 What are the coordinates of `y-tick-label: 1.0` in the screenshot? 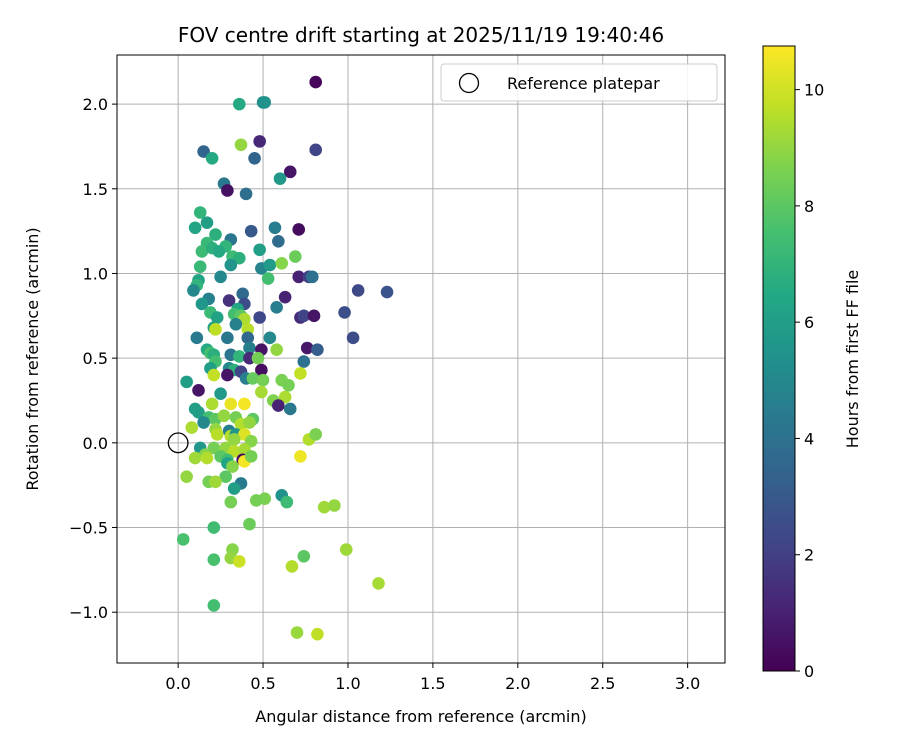 It's located at (95, 273).